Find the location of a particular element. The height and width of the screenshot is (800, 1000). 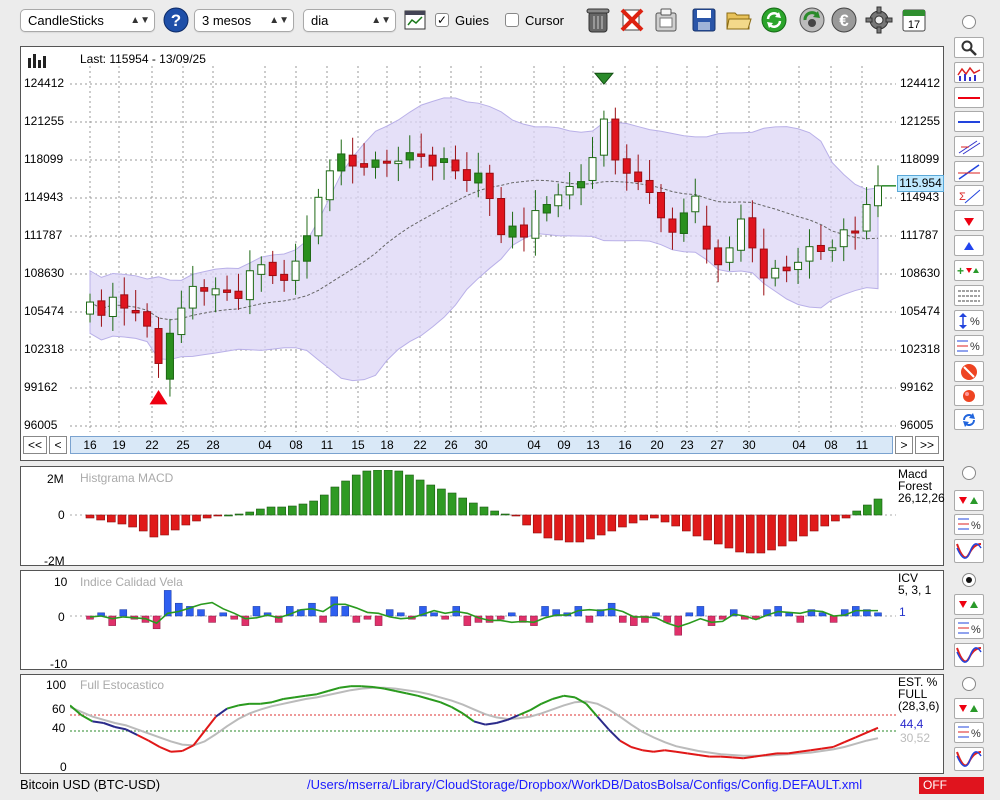

clipboard-icon is located at coordinates (666, 20).